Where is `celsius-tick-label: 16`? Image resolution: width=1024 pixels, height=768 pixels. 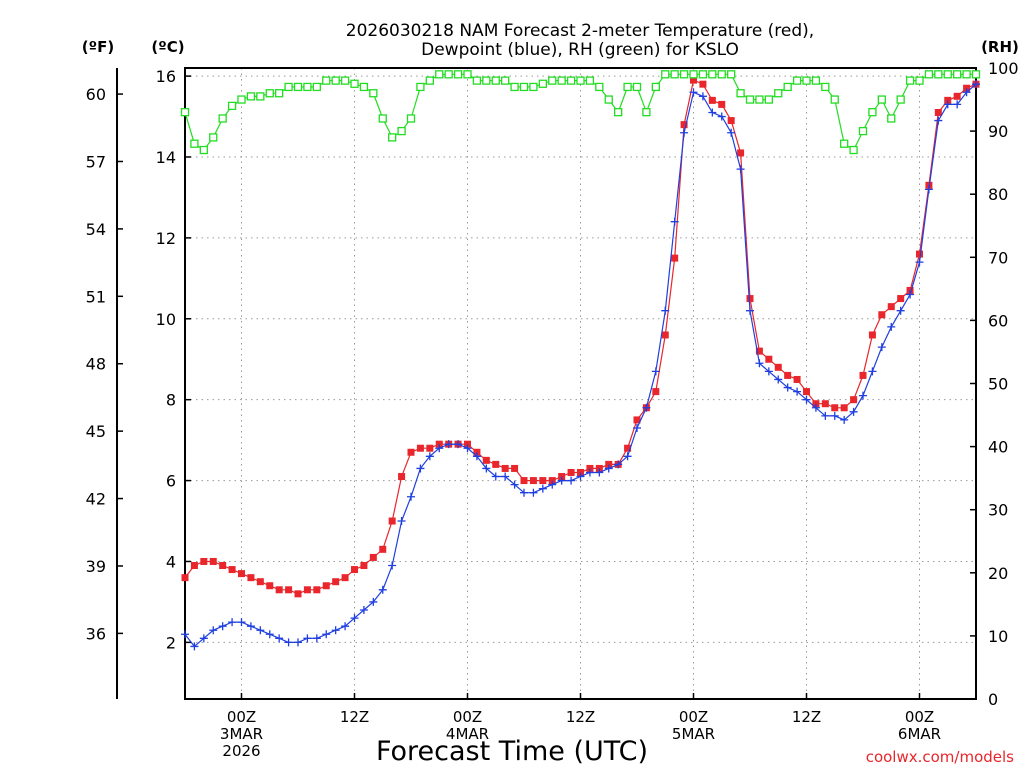 celsius-tick-label: 16 is located at coordinates (166, 76).